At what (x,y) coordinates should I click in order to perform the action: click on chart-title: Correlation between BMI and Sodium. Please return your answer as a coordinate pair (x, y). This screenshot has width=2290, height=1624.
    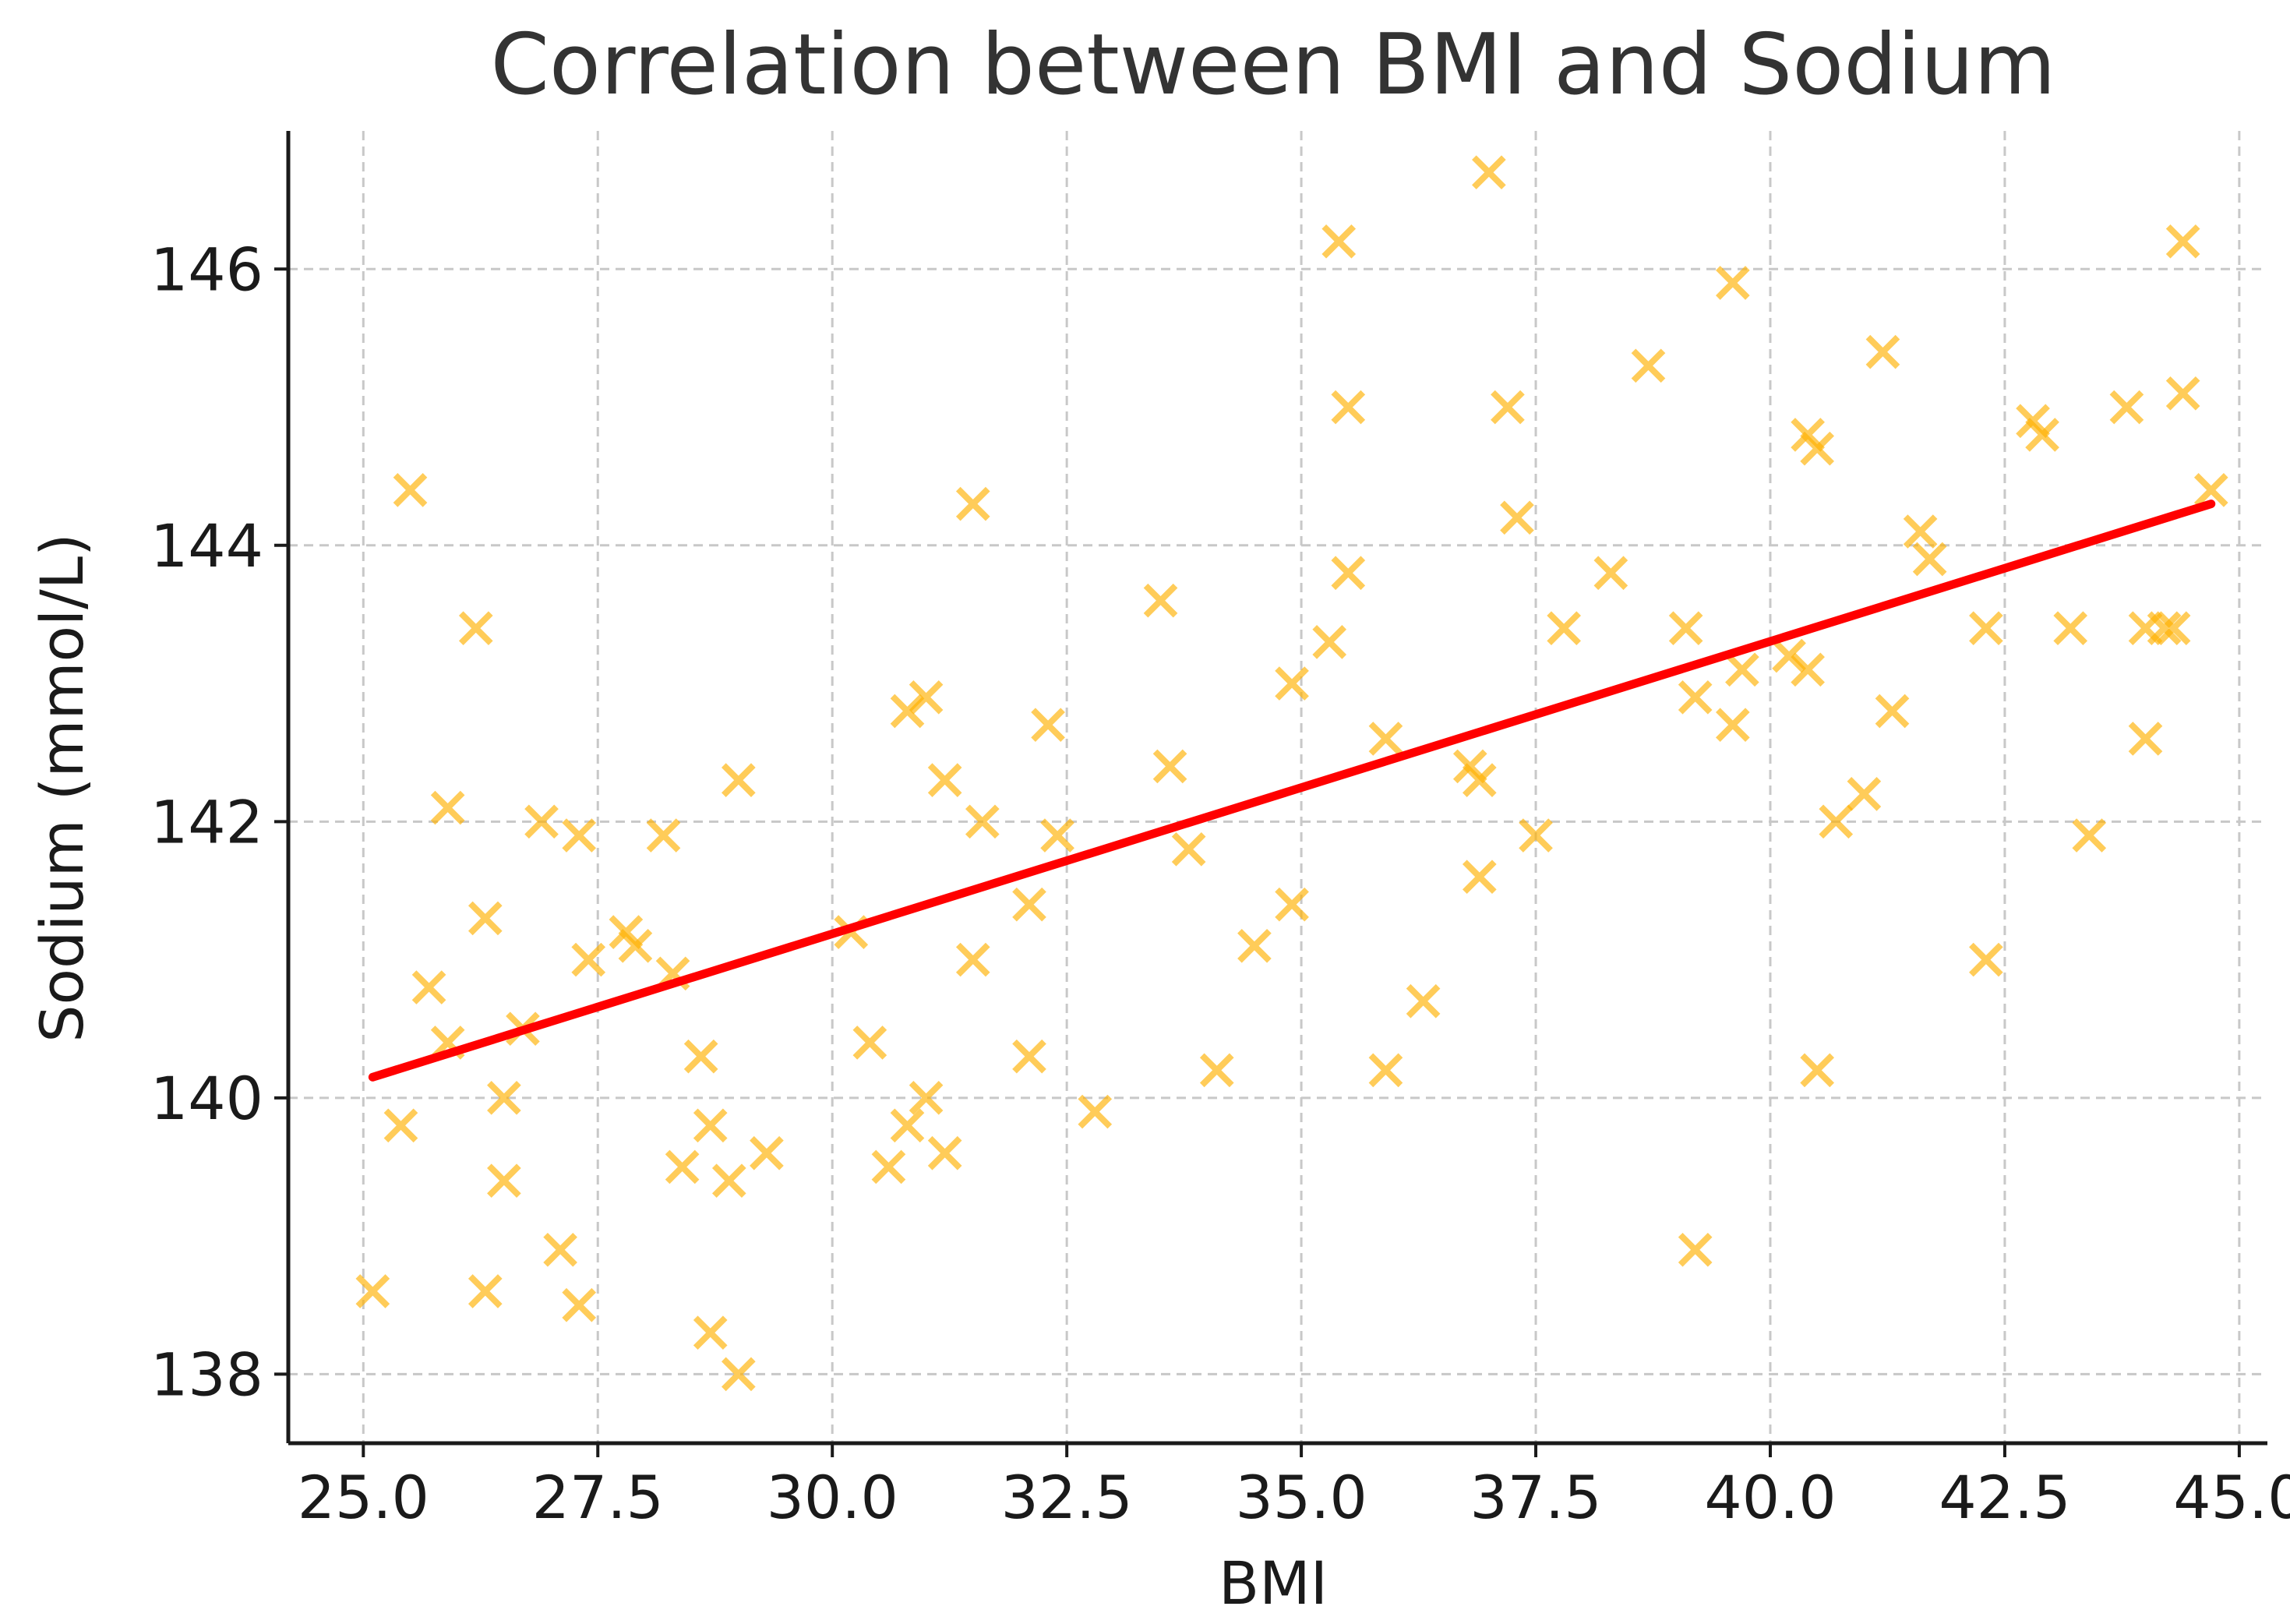
    Looking at the image, I should click on (1272, 65).